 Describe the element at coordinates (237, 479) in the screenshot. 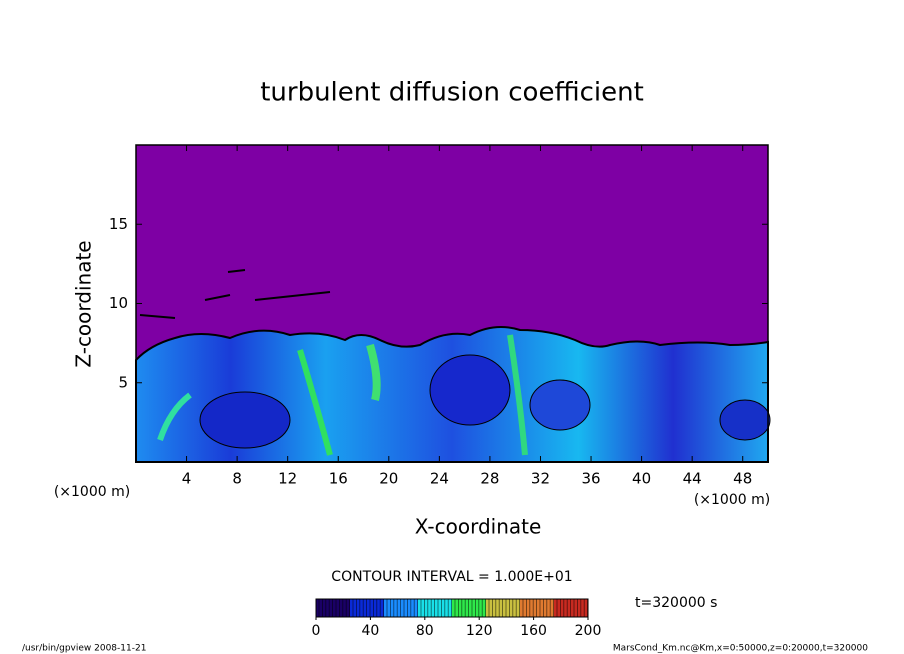

I see `x-tick-label: 8` at that location.